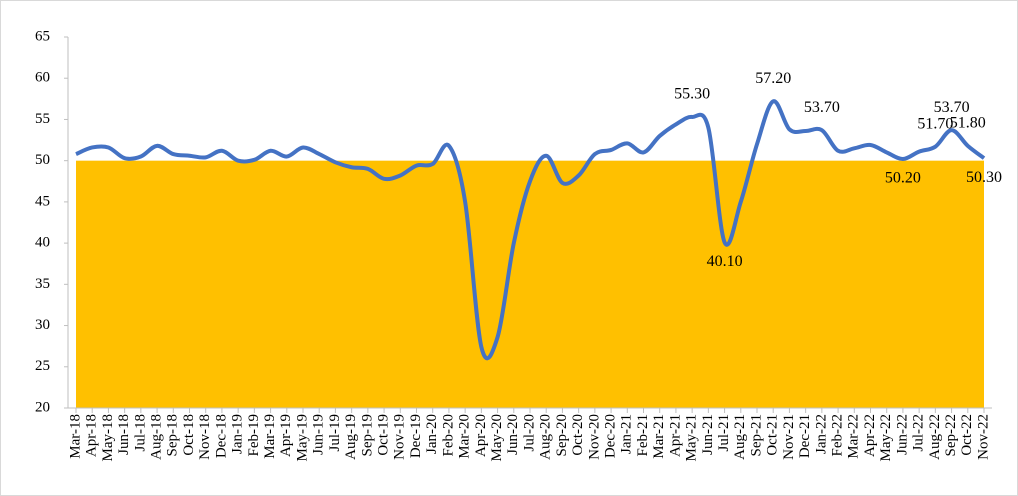 The height and width of the screenshot is (496, 1018). I want to click on x-tick-label: Apr-19, so click(286, 435).